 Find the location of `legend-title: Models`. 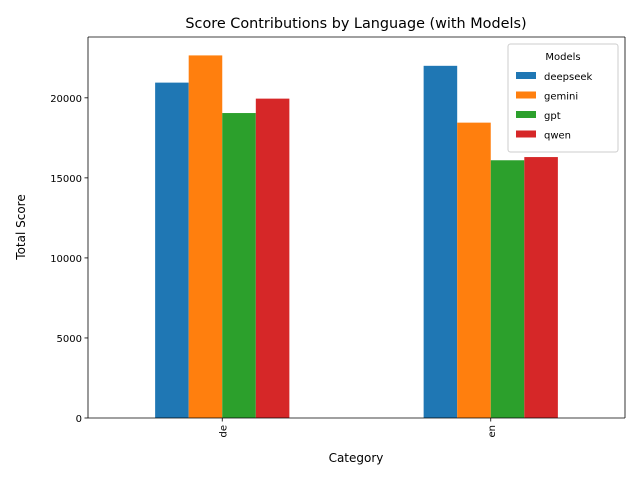

legend-title: Models is located at coordinates (562, 57).